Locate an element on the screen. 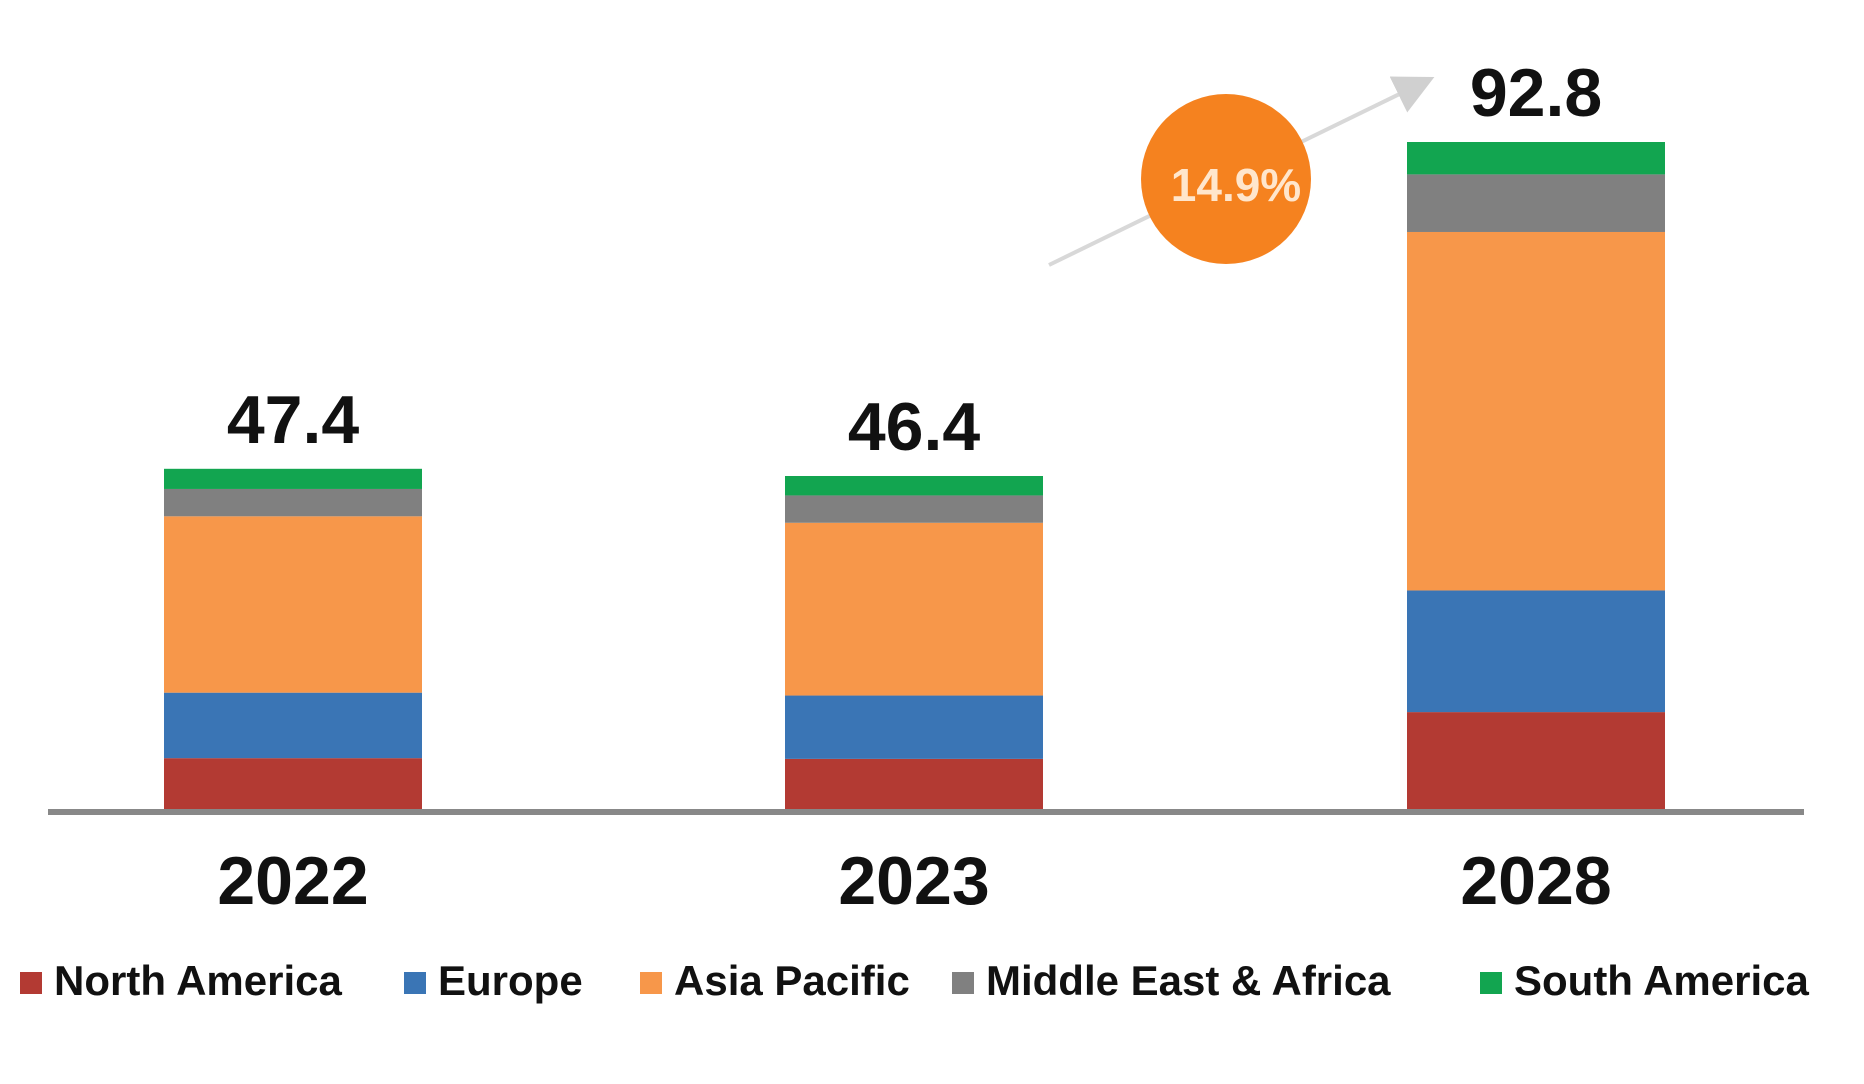 The width and height of the screenshot is (1864, 1084). x-tick-label: 2022 is located at coordinates (292, 881).